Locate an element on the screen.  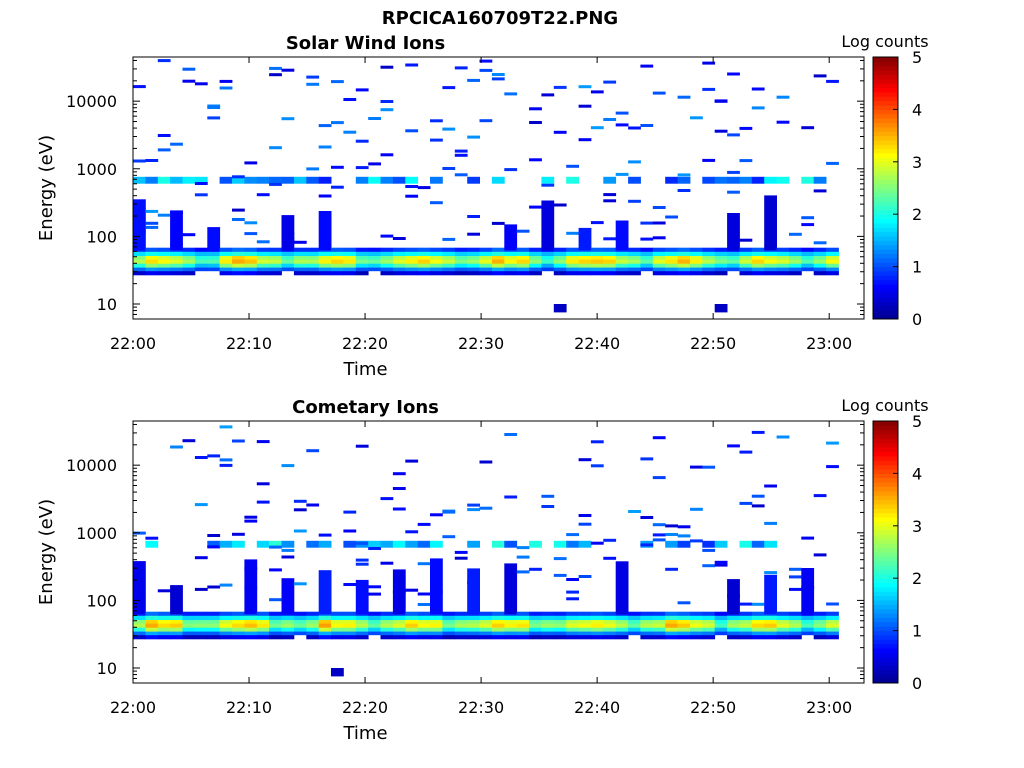
colorbar-tick-label: 3 is located at coordinates (917, 526).